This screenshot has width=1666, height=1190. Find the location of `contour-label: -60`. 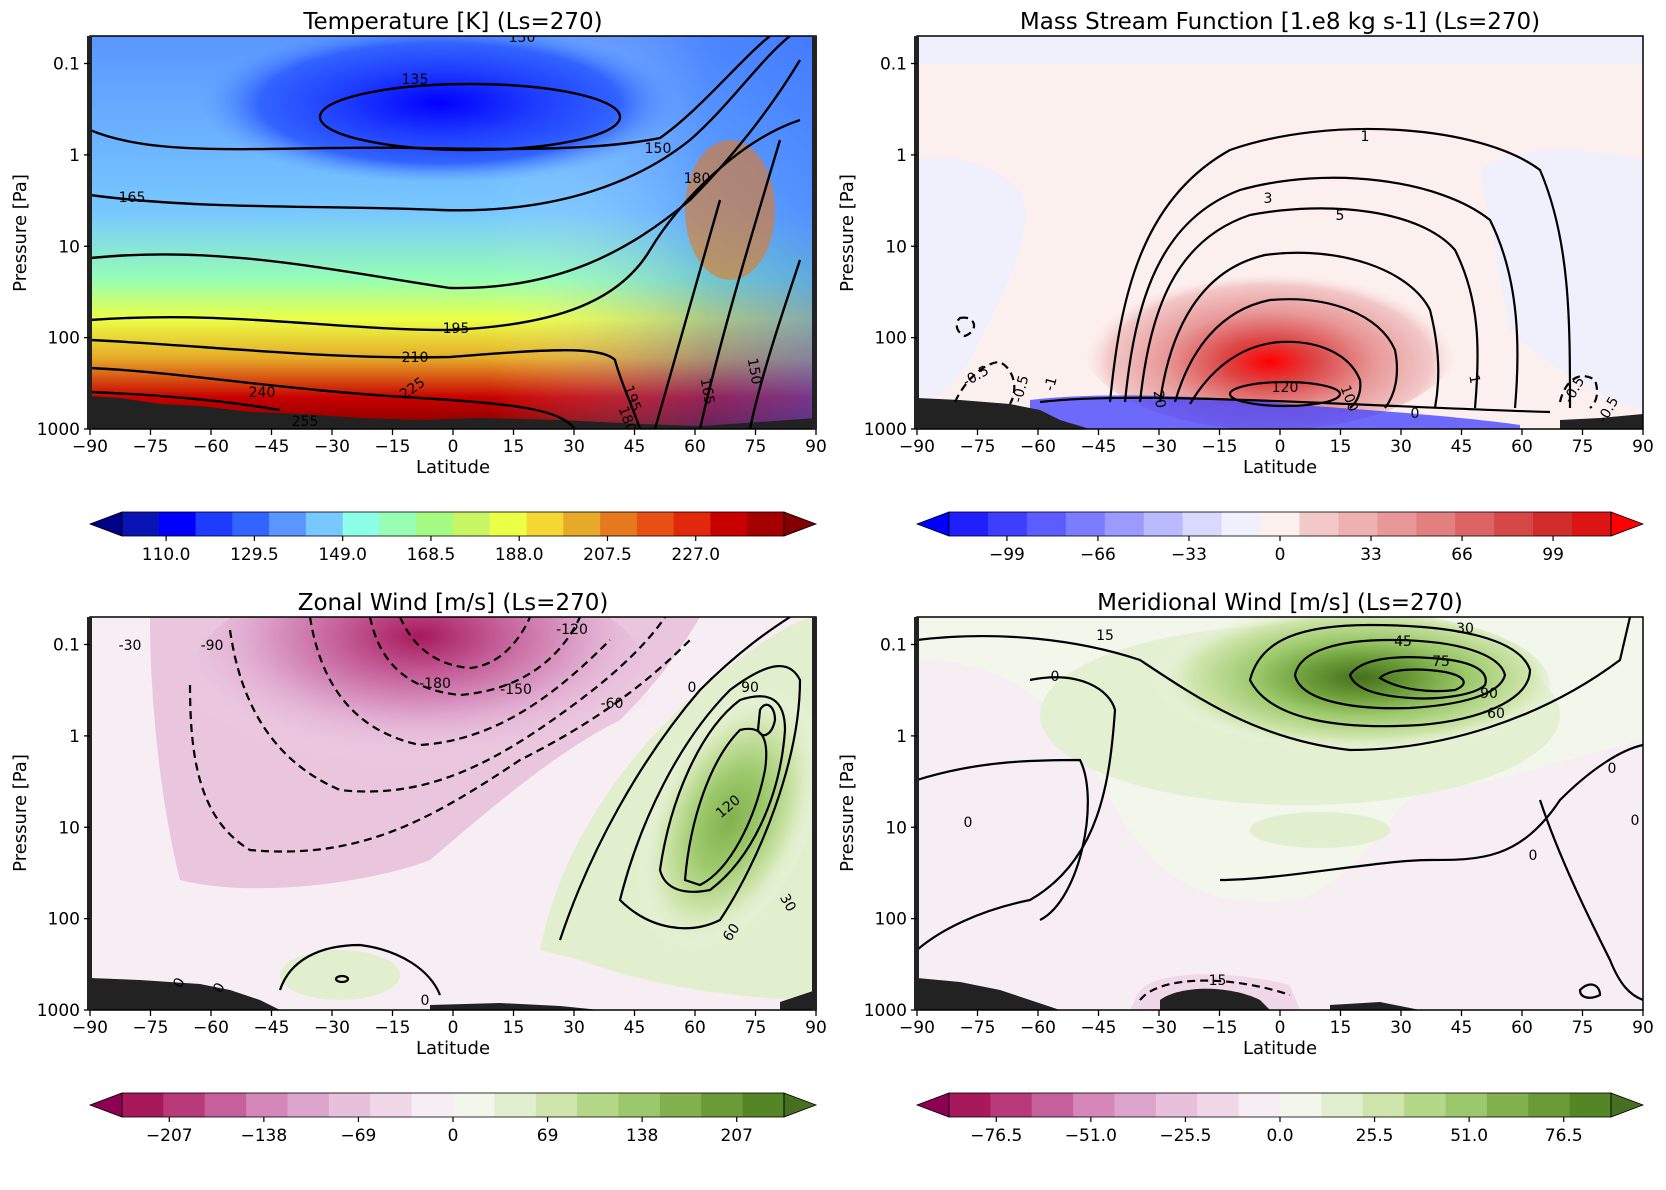

contour-label: -60 is located at coordinates (612, 704).